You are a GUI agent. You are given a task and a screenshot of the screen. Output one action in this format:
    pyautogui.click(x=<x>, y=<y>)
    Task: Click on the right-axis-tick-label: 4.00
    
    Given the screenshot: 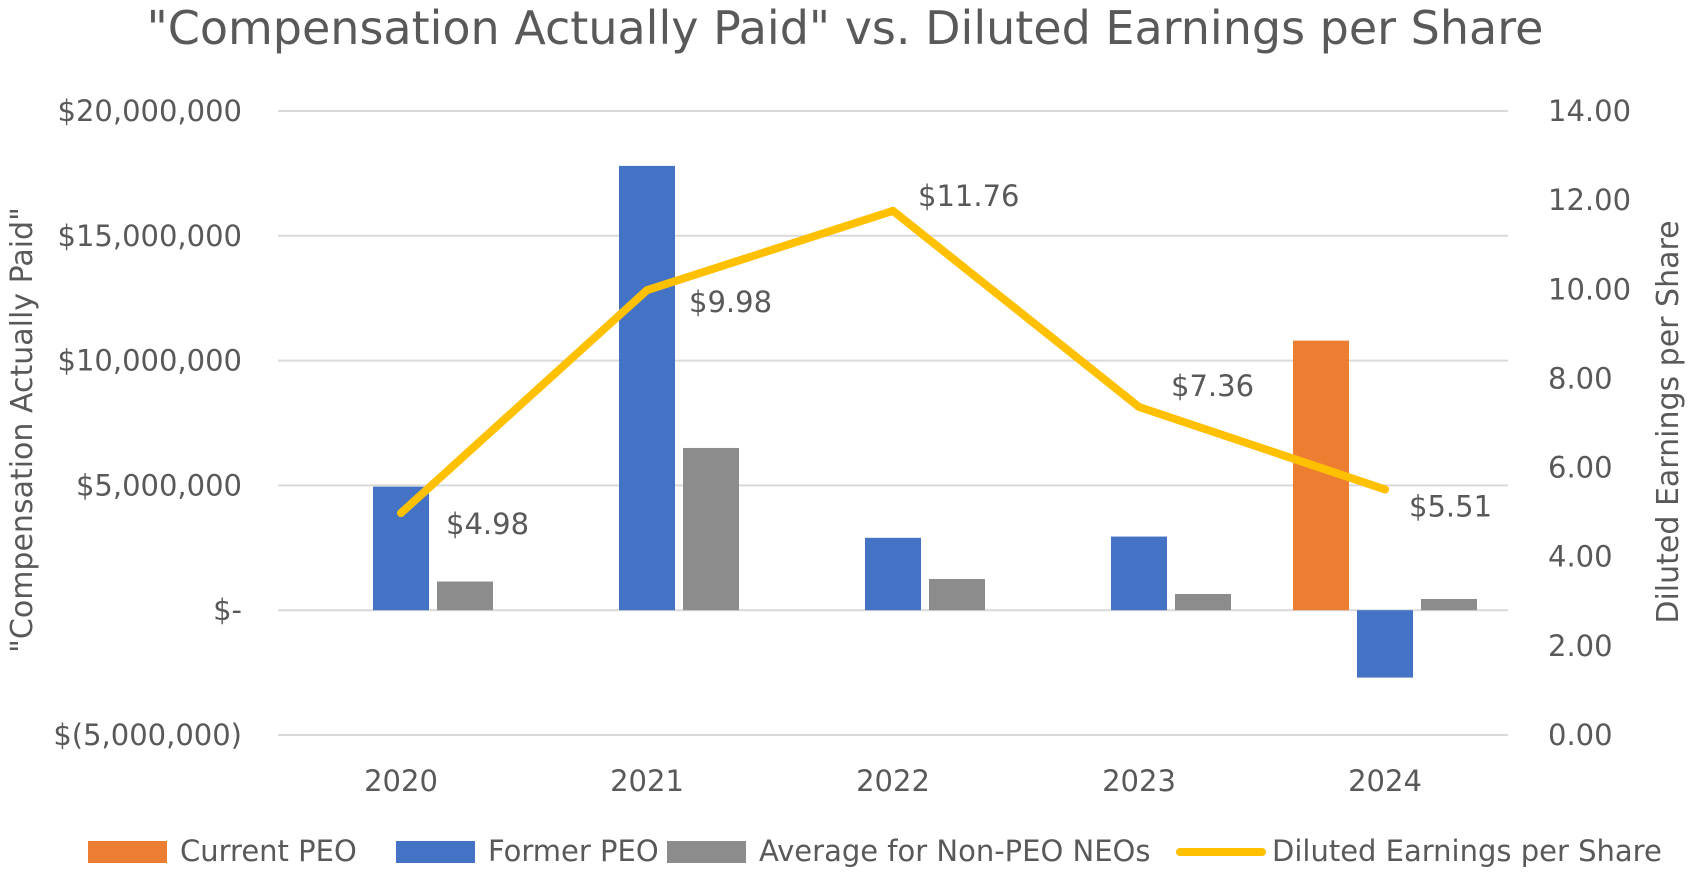 What is the action you would take?
    pyautogui.click(x=1580, y=557)
    